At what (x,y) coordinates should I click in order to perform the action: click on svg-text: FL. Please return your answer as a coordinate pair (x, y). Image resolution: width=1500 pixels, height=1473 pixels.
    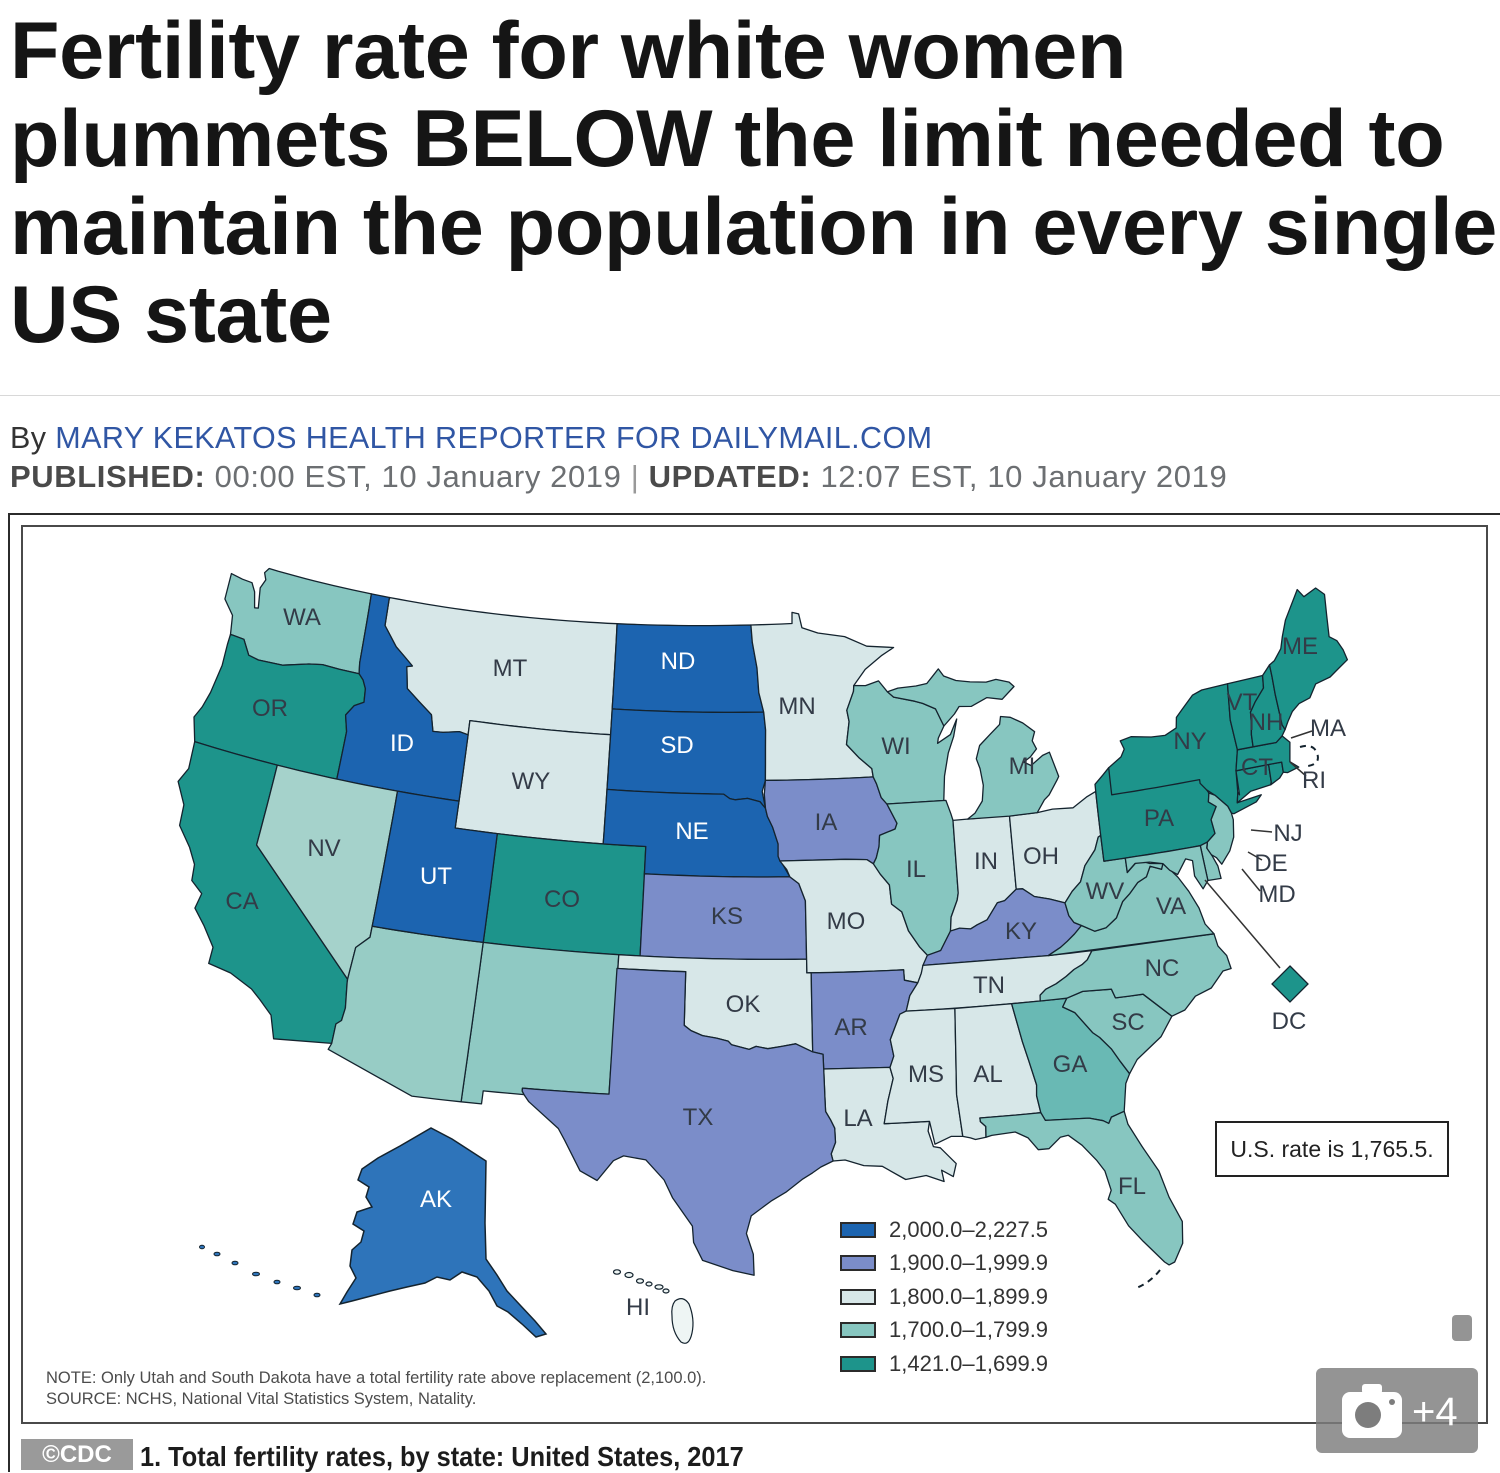
    Looking at the image, I should click on (1132, 1186).